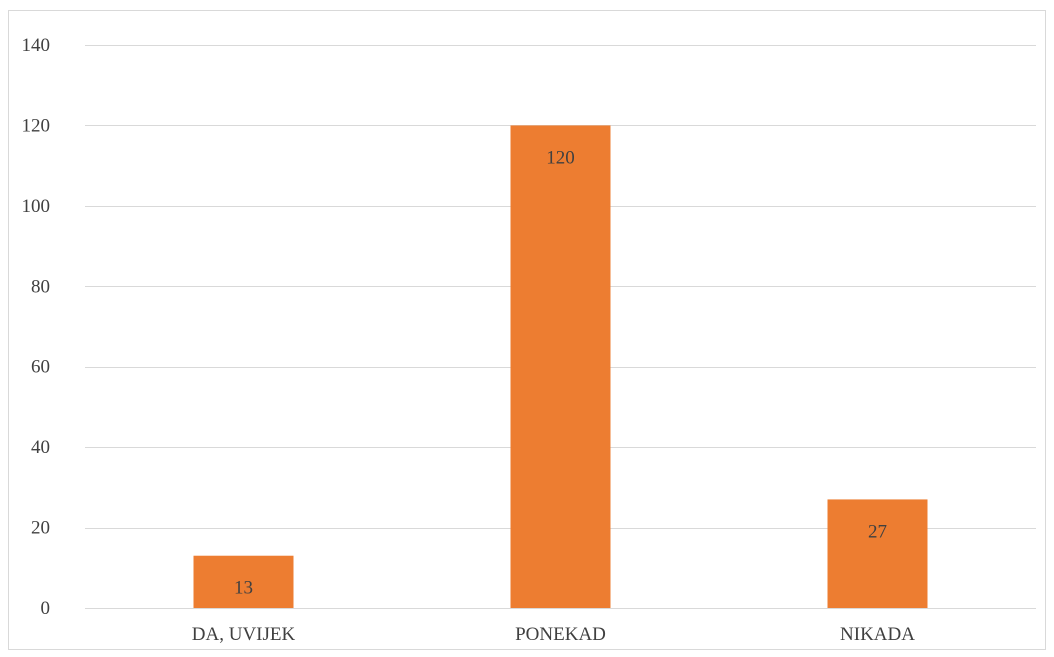  I want to click on y-tick-label: 20, so click(40, 528).